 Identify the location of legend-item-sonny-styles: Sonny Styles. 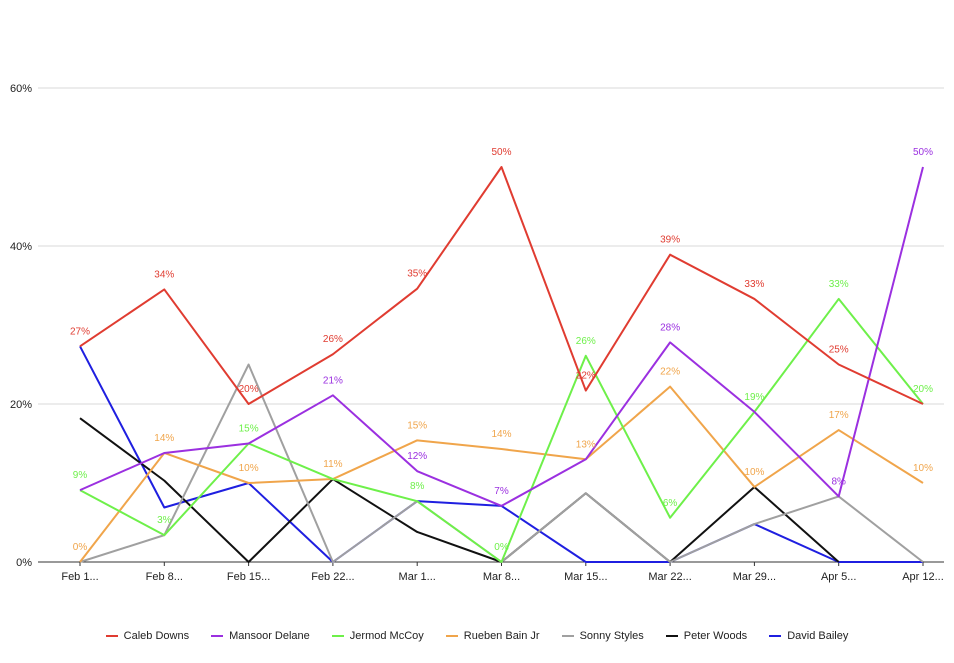
(602, 636).